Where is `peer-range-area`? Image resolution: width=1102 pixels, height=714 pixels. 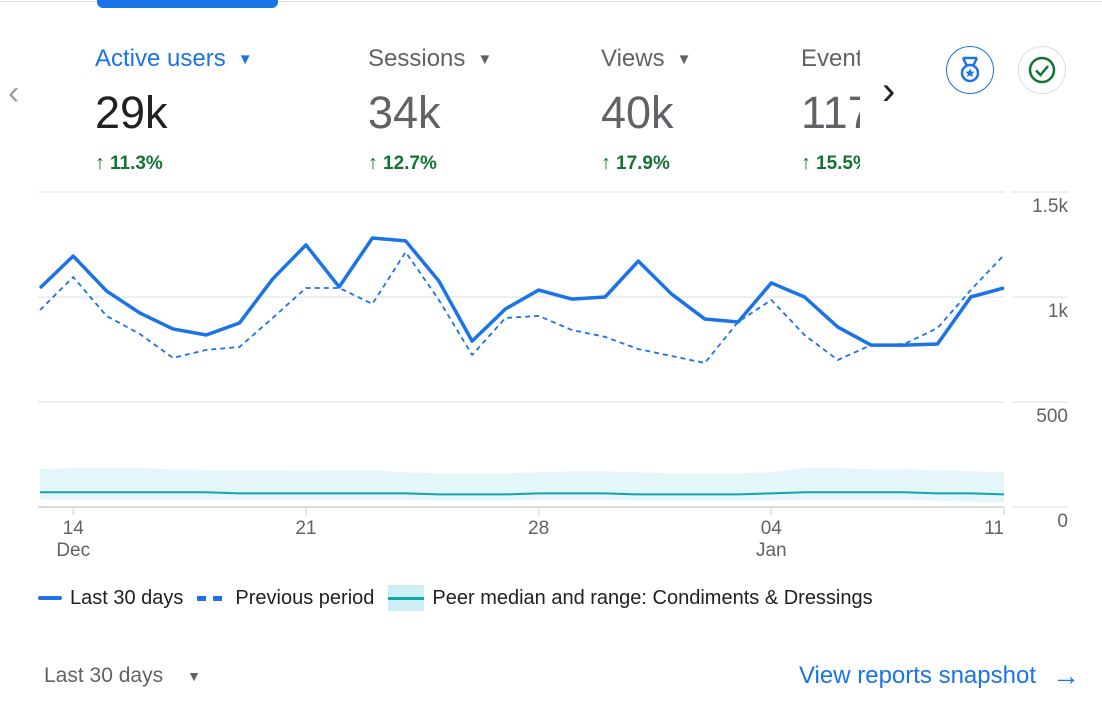
peer-range-area is located at coordinates (522, 485).